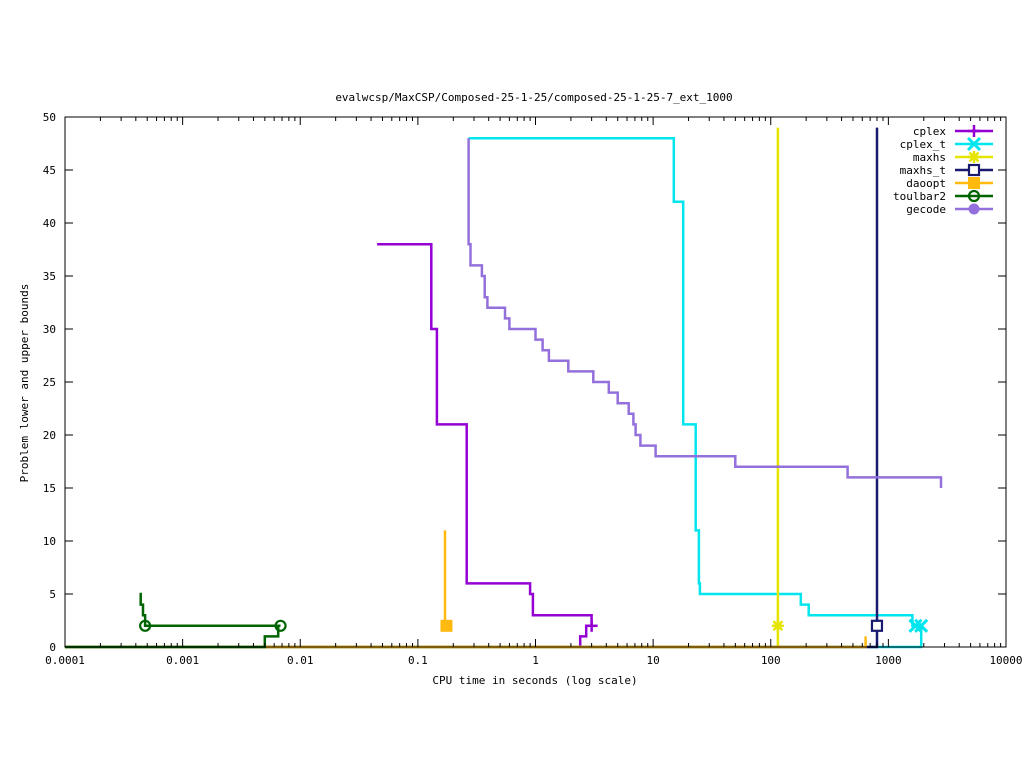 The width and height of the screenshot is (1024, 768). I want to click on y-tick-label: 30, so click(49, 329).